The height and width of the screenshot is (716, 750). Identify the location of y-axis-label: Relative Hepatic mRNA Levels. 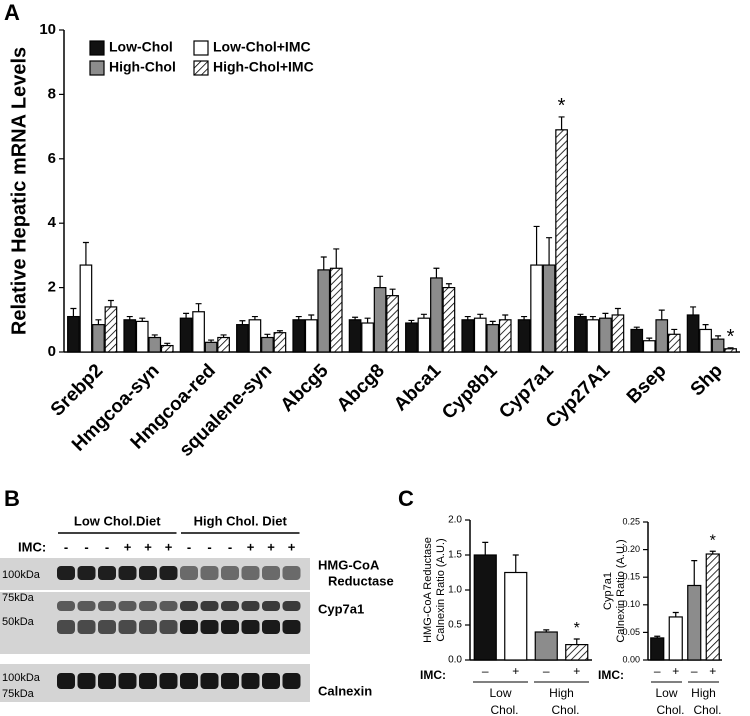
(19, 191).